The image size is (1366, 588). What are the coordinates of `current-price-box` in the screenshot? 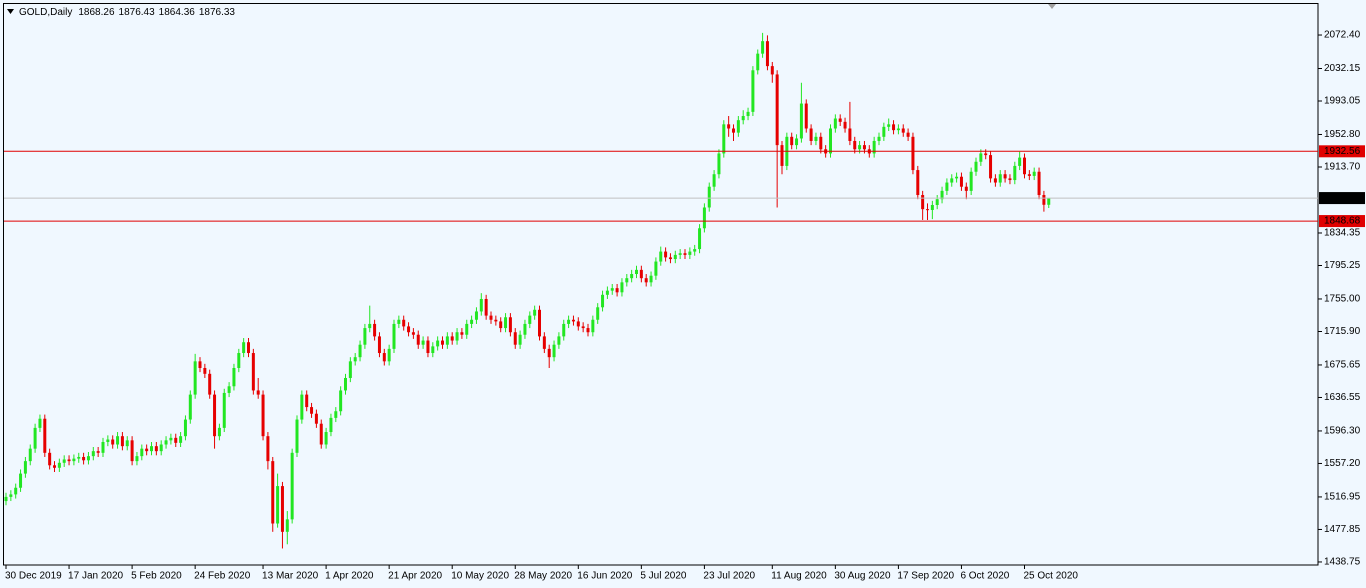 It's located at (1342, 198).